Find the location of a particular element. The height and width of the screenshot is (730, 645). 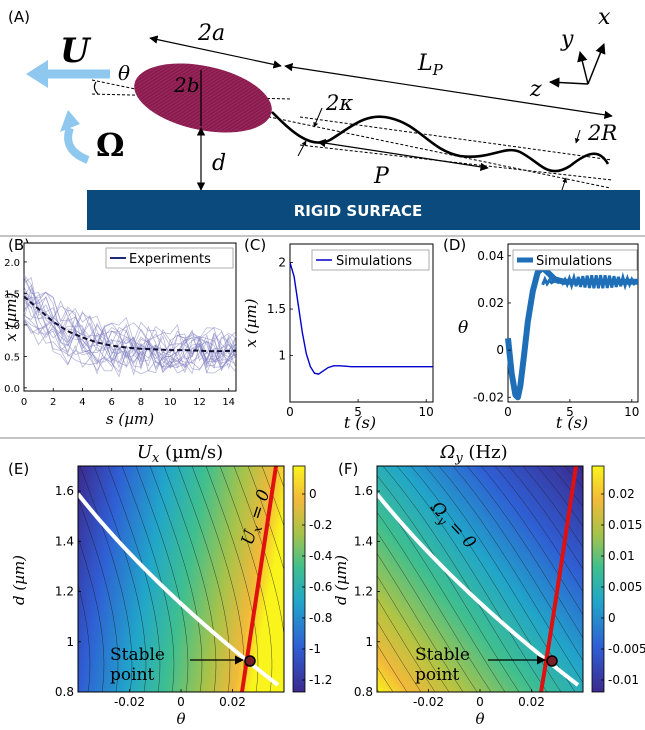

y-tick-label: 1.5 is located at coordinates (276, 309).